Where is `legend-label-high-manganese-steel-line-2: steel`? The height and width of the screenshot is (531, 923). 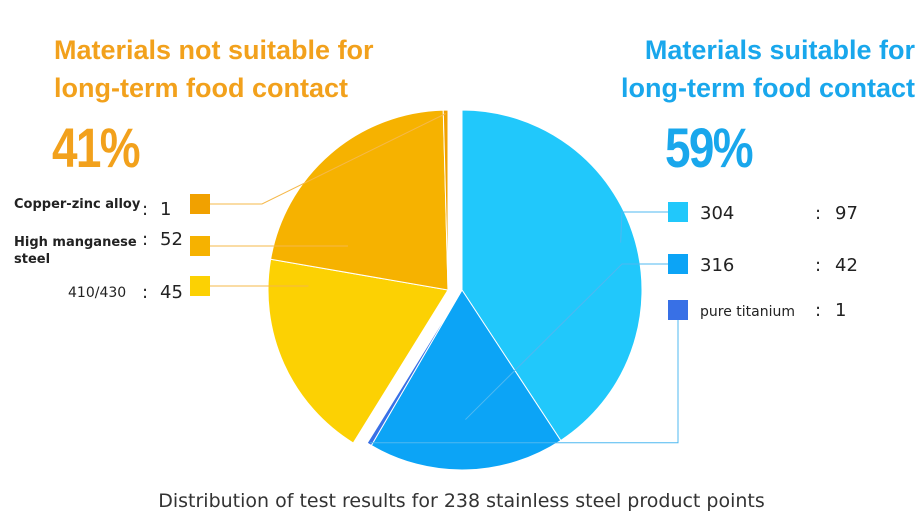 legend-label-high-manganese-steel-line-2: steel is located at coordinates (32, 259).